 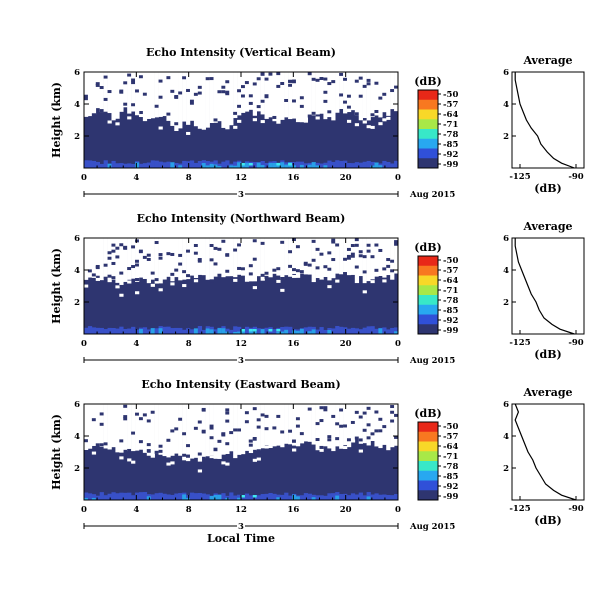 What do you see at coordinates (84, 178) in the screenshot?
I see `x-tick-label: 0` at bounding box center [84, 178].